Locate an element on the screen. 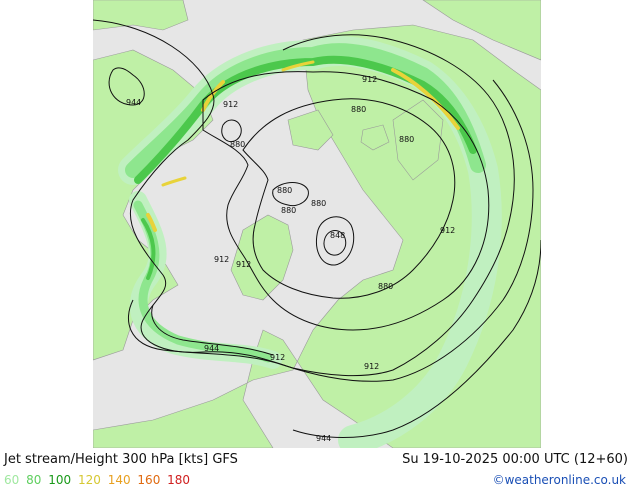  contour-912-south is located at coordinates (212, 330).